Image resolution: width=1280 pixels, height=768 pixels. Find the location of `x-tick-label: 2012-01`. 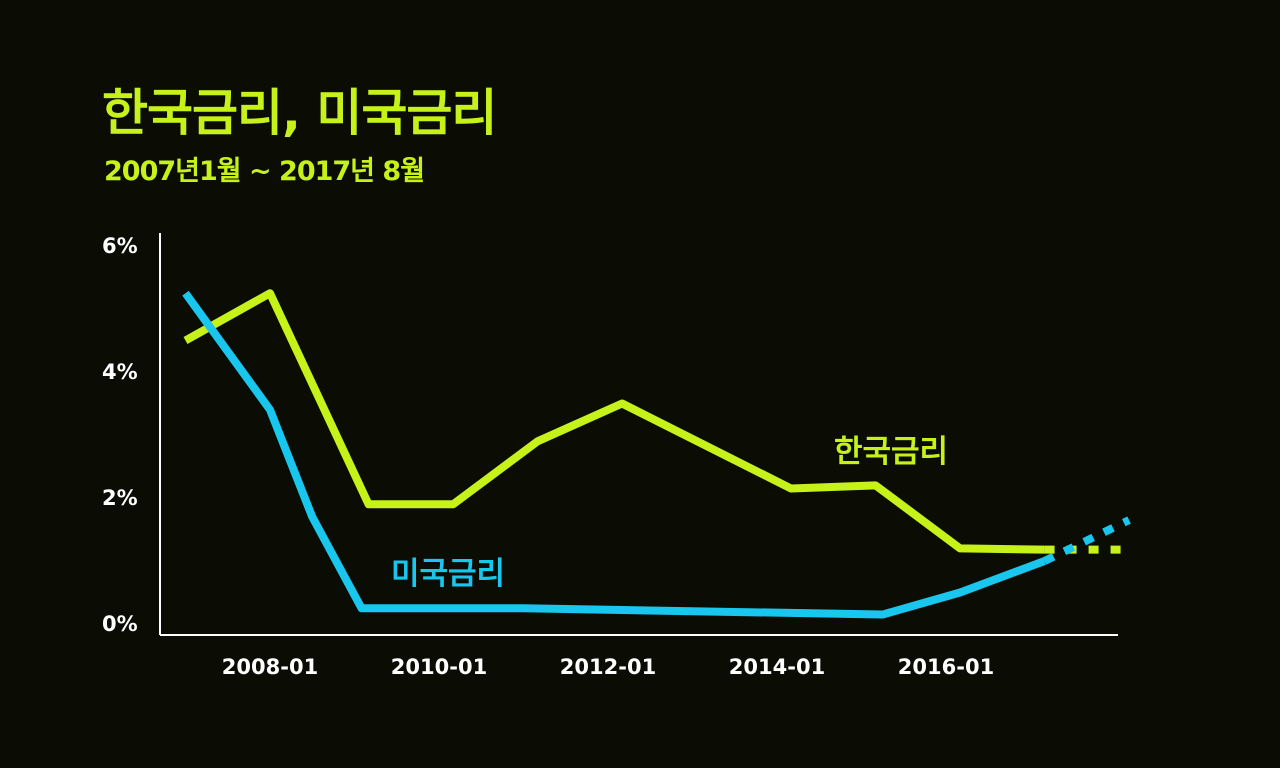

x-tick-label: 2012-01 is located at coordinates (608, 667).